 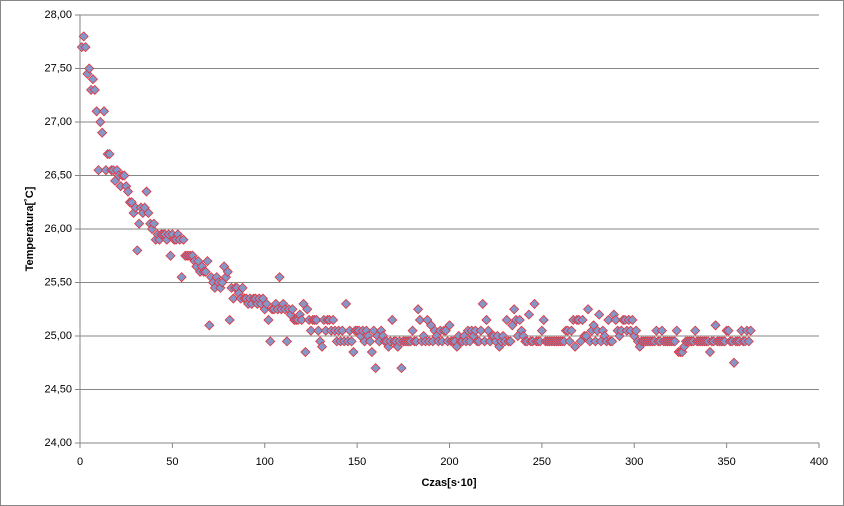 I want to click on y-tick-label: 26,50, so click(x=58, y=175).